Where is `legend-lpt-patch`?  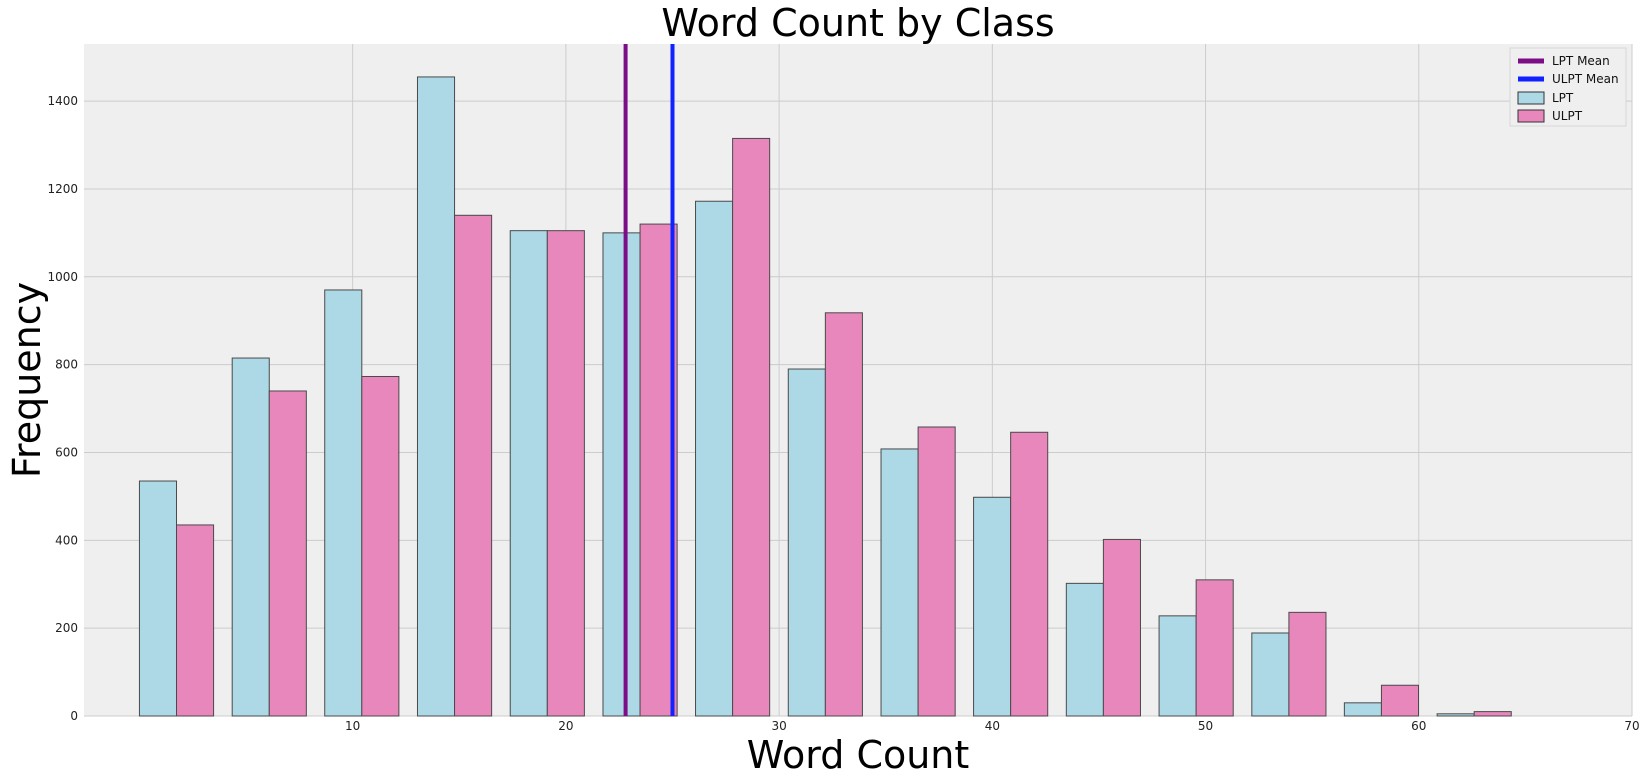
legend-lpt-patch is located at coordinates (1531, 98).